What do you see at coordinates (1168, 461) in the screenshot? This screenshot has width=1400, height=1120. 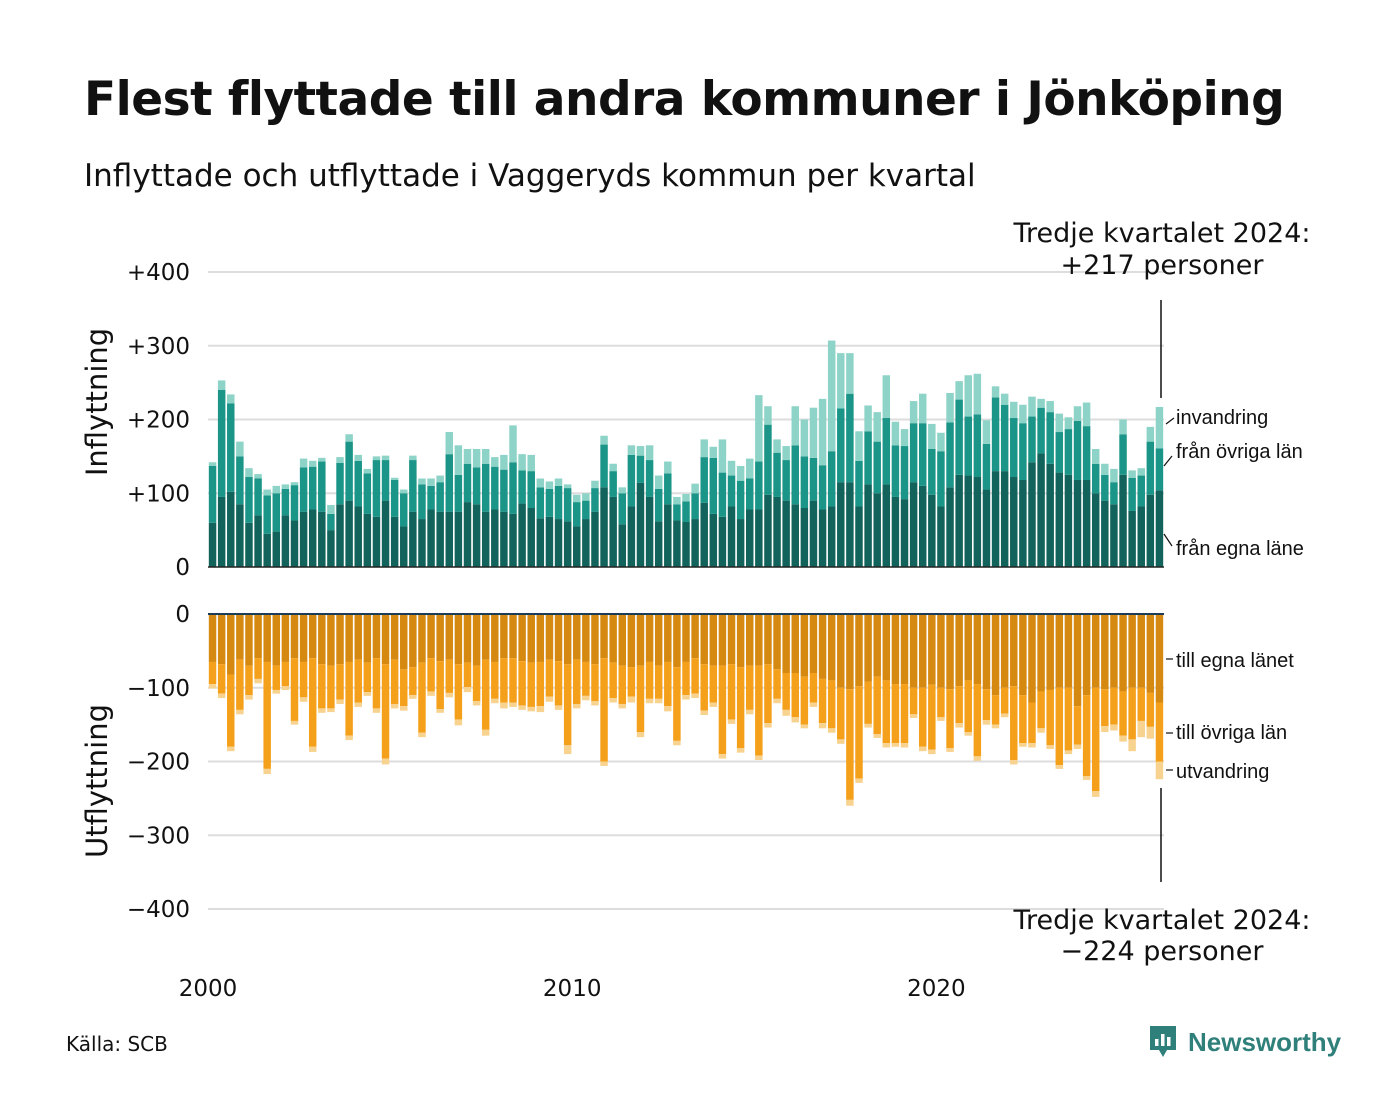 I see `leader-line` at bounding box center [1168, 461].